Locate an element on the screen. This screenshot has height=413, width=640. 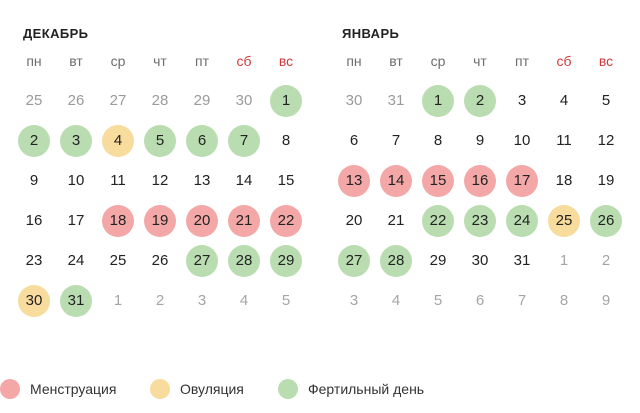
weekday-label: вт is located at coordinates (396, 61).